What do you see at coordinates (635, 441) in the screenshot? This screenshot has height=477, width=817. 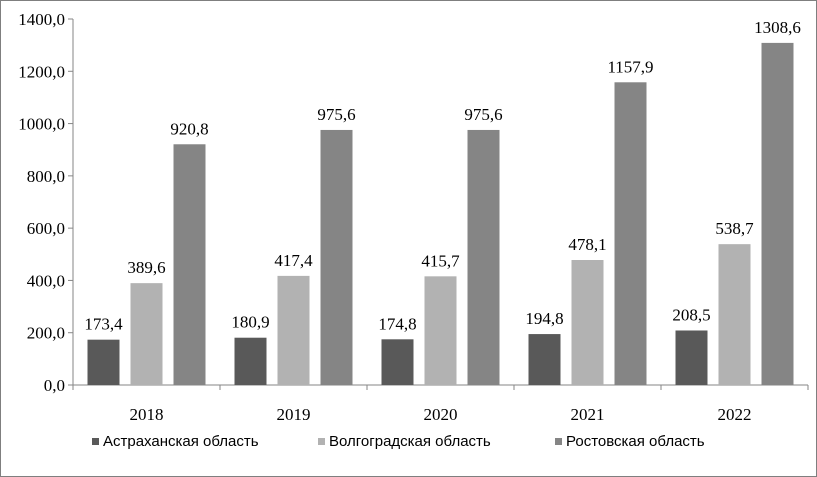 I see `legend-label: Ростовская область` at bounding box center [635, 441].